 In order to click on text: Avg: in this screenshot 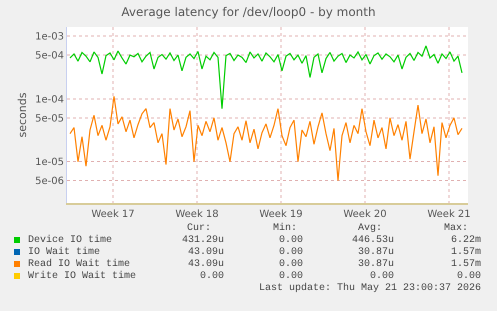, I will do `click(370, 228)`.